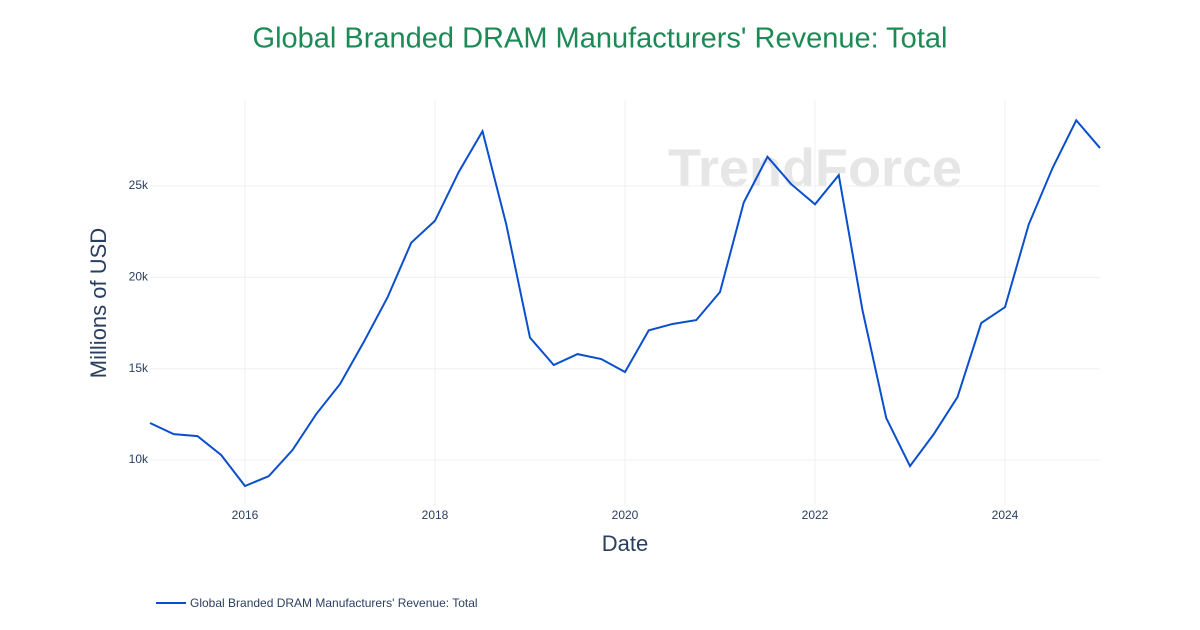  I want to click on y-tick-label: 20k, so click(139, 277).